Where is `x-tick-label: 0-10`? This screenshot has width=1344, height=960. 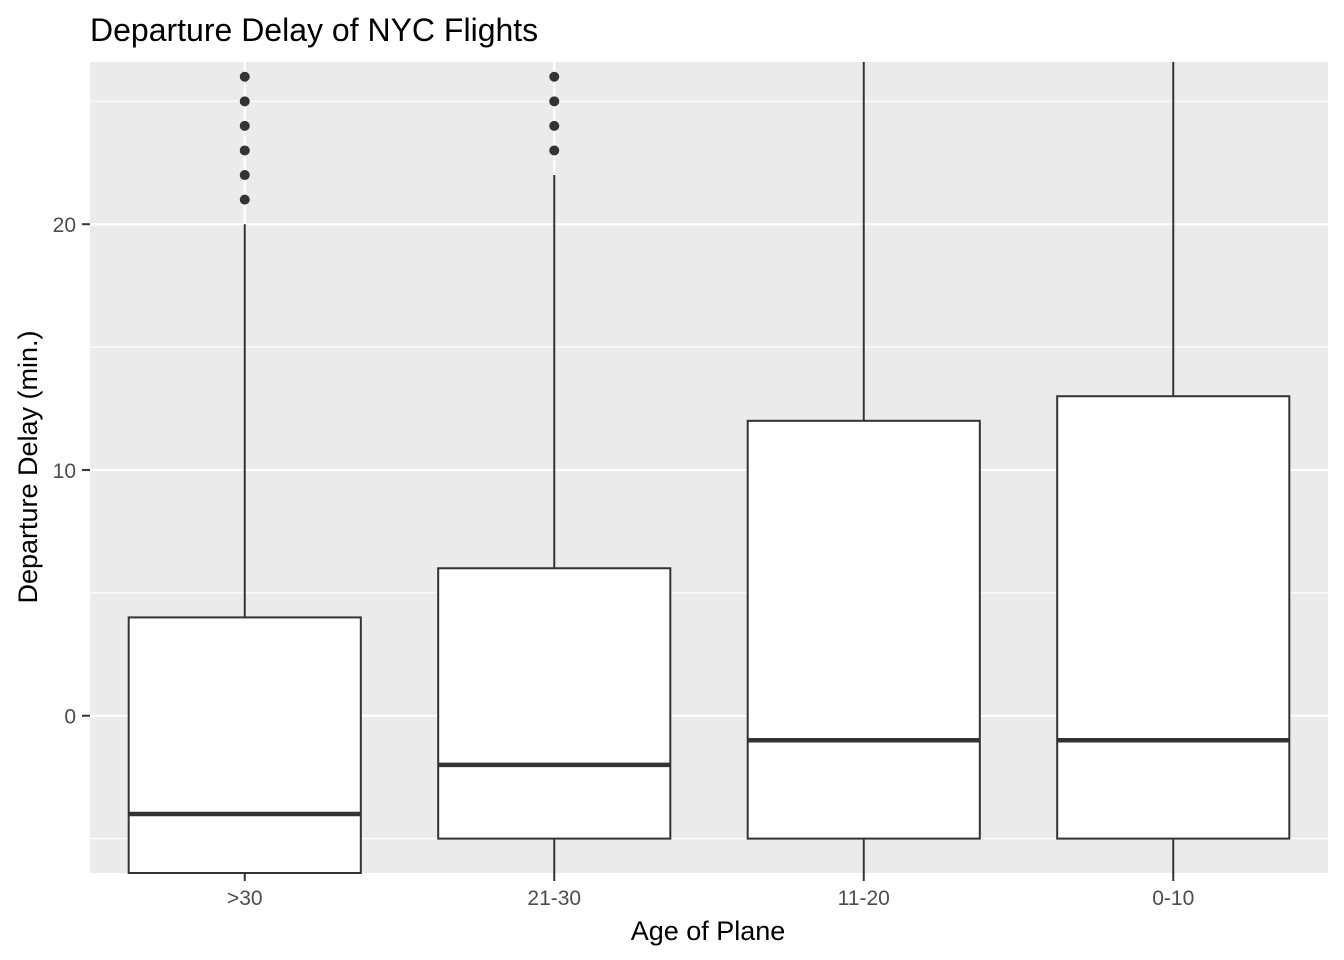
x-tick-label: 0-10 is located at coordinates (1173, 898).